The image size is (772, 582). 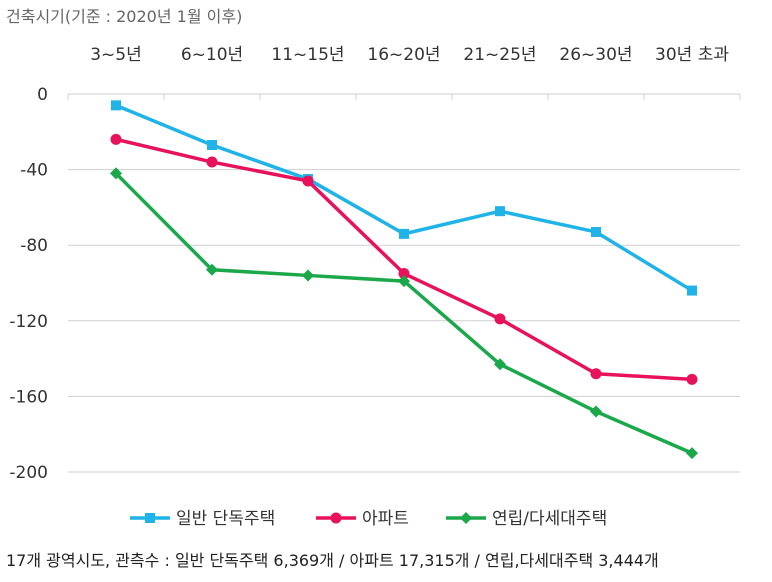 I want to click on legend-item: 일반 단독주택, so click(x=202, y=519).